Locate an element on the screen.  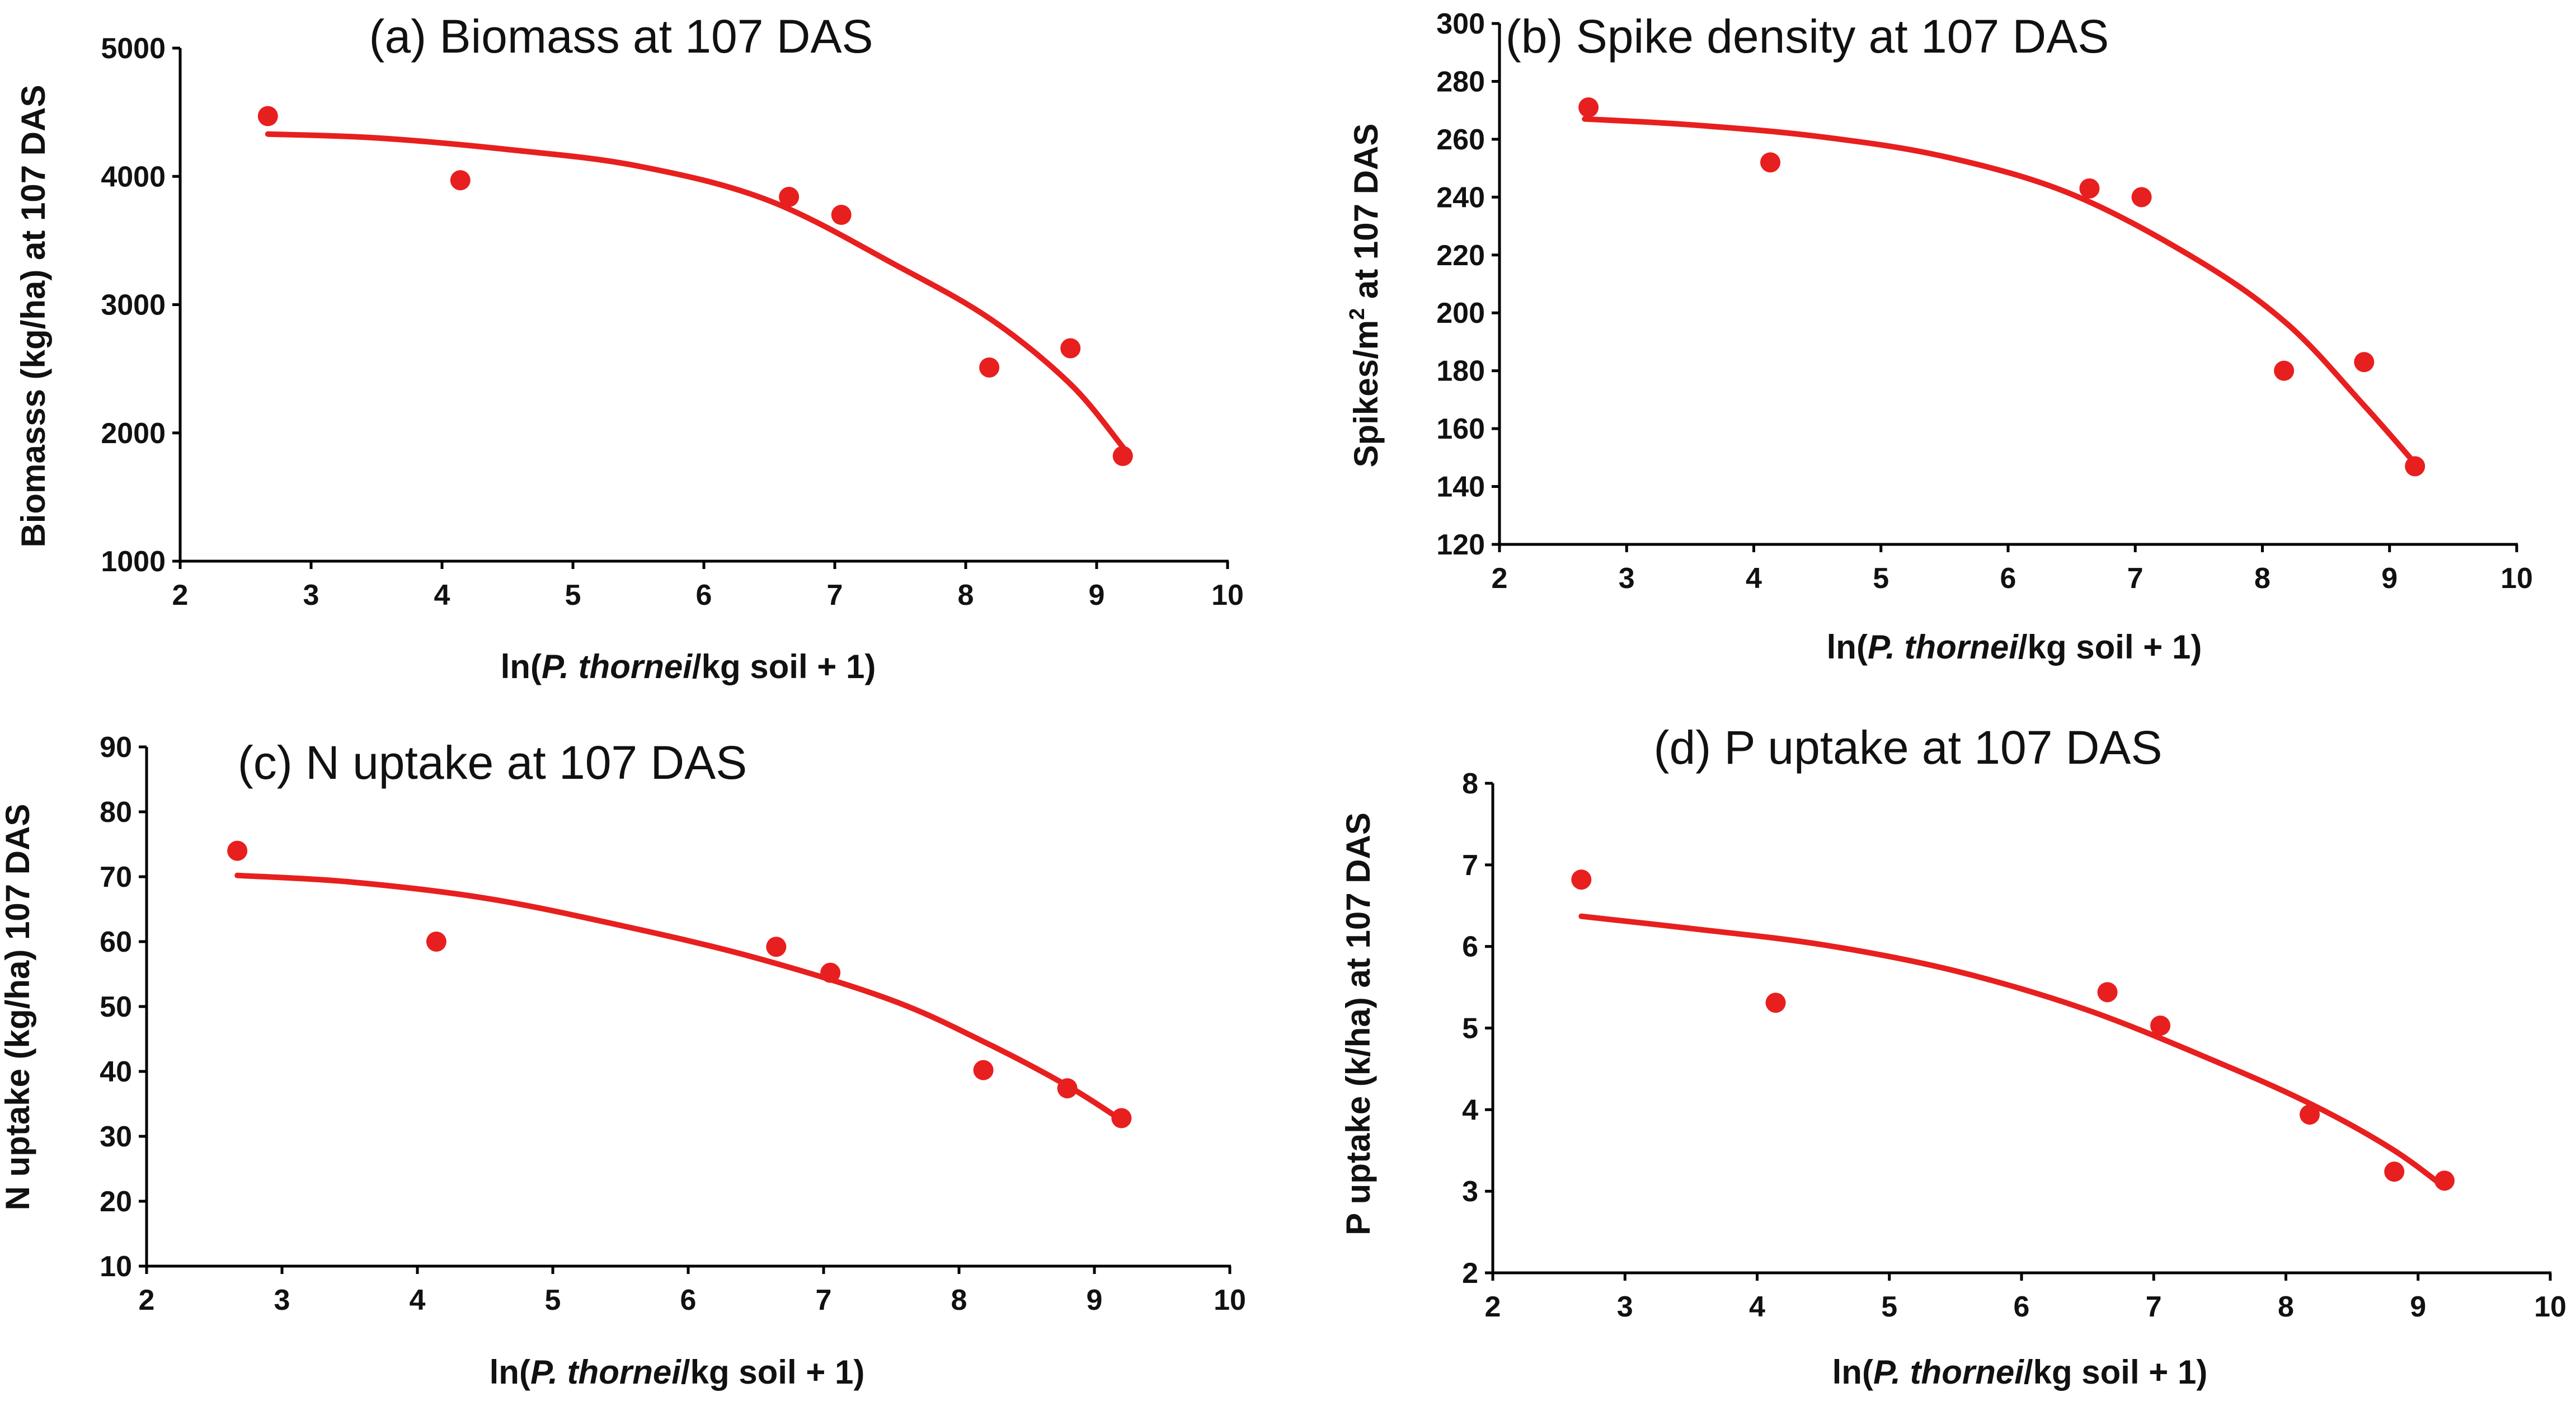
panel-a-x-tick-label: 4 is located at coordinates (442, 595).